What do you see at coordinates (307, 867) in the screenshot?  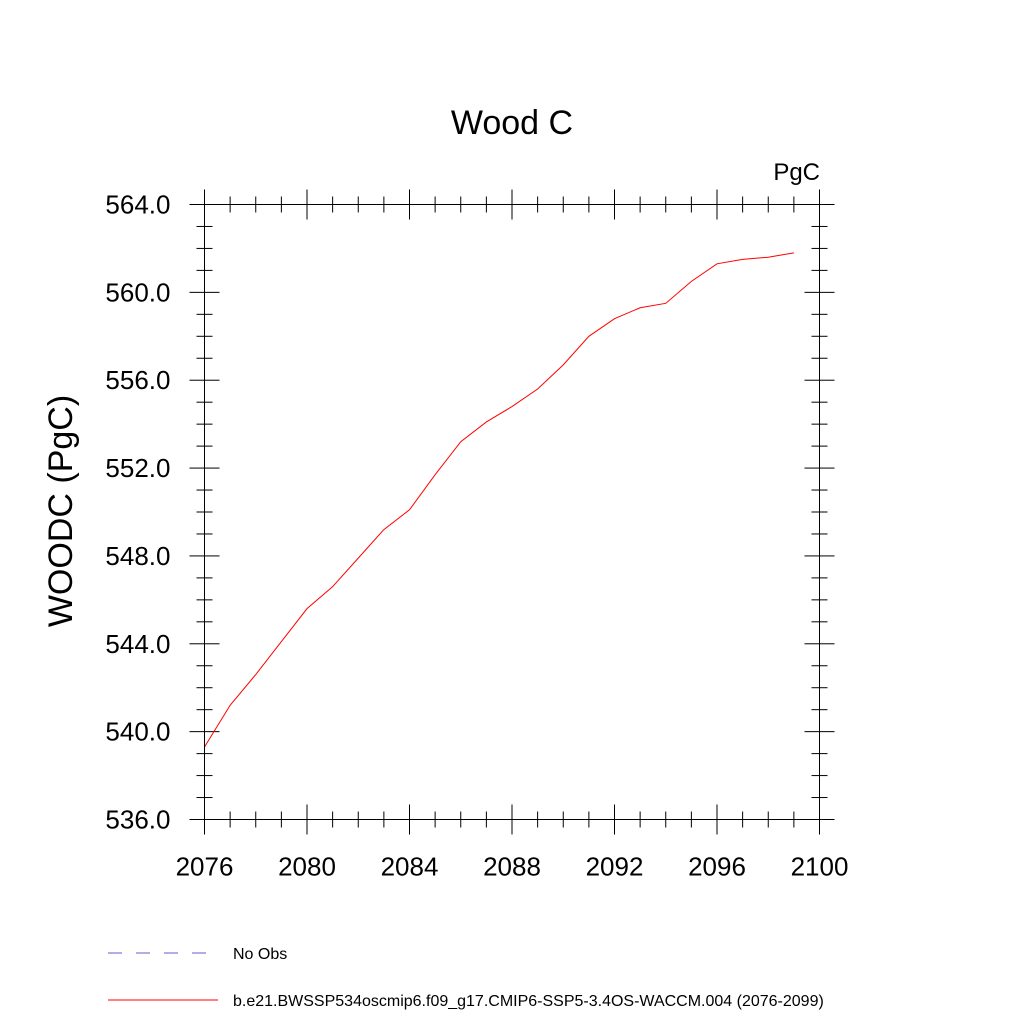 I see `x-tick-label: 2080` at bounding box center [307, 867].